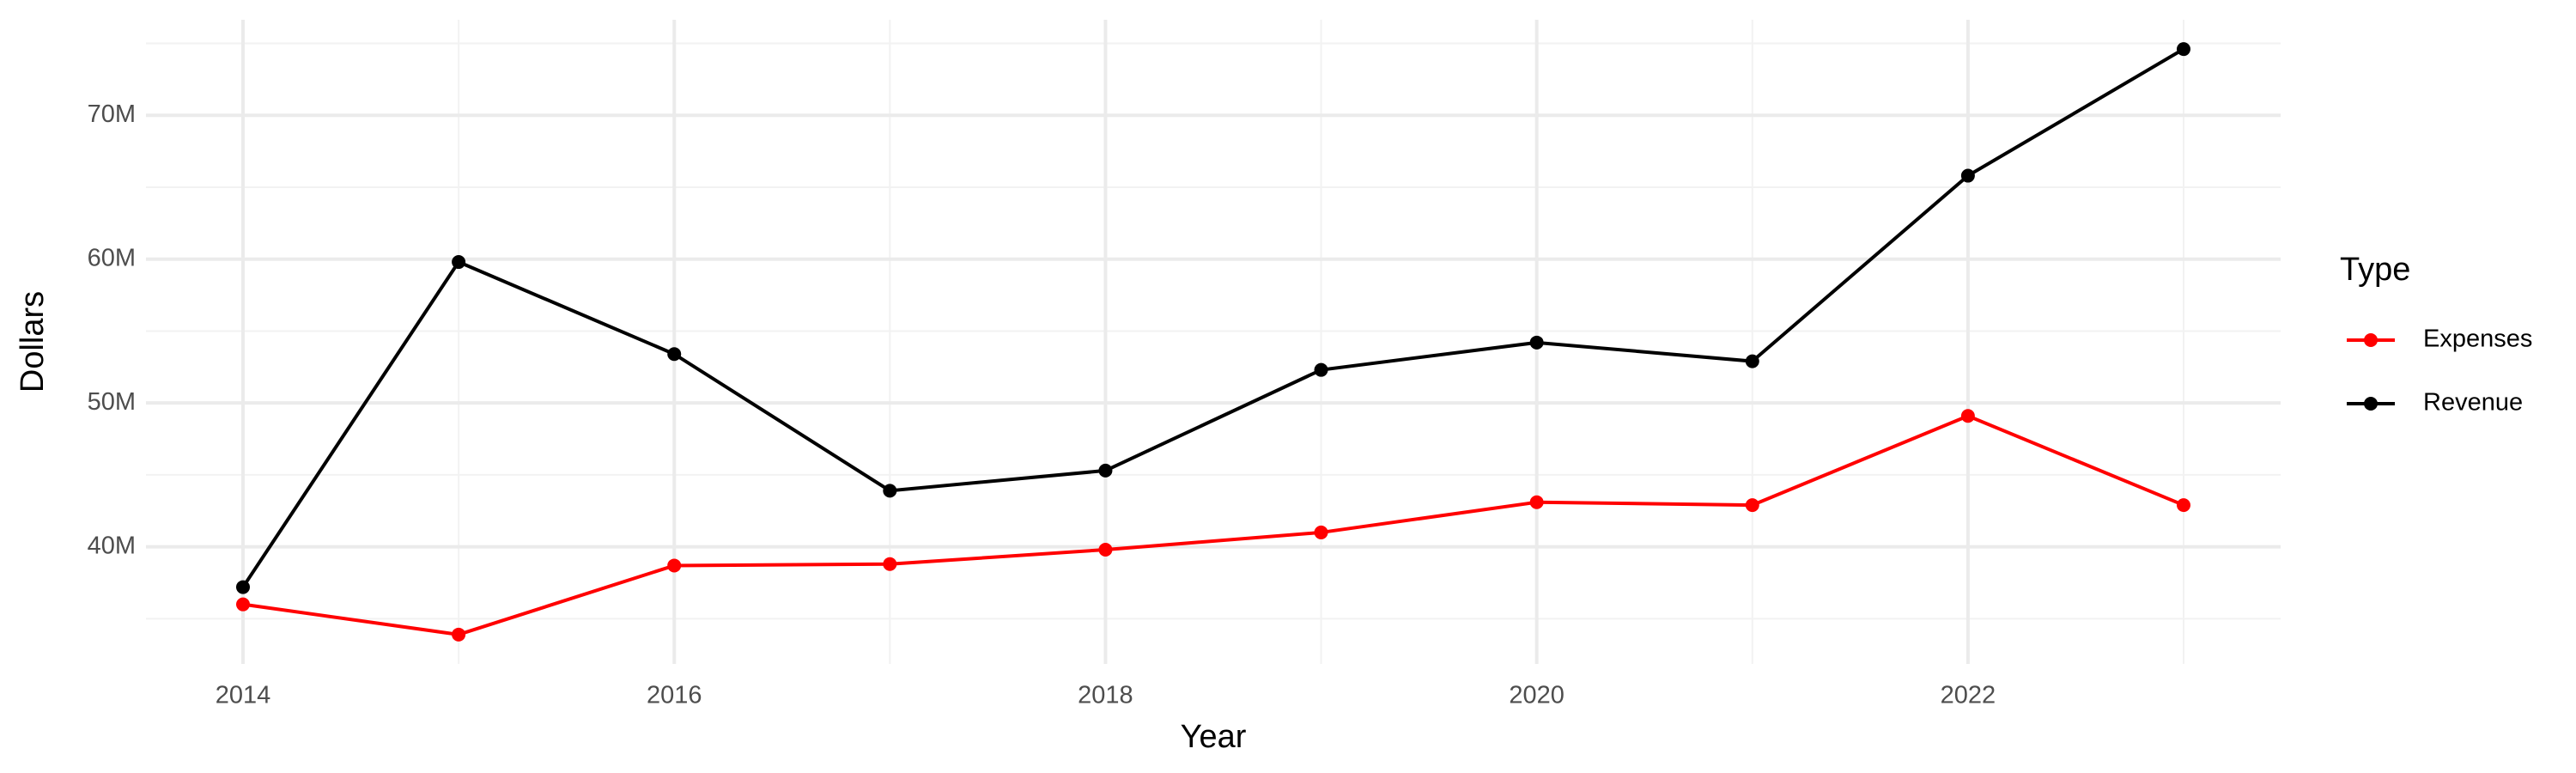 The width and height of the screenshot is (2576, 773). Describe the element at coordinates (2478, 339) in the screenshot. I see `legend-label: Expenses` at that location.